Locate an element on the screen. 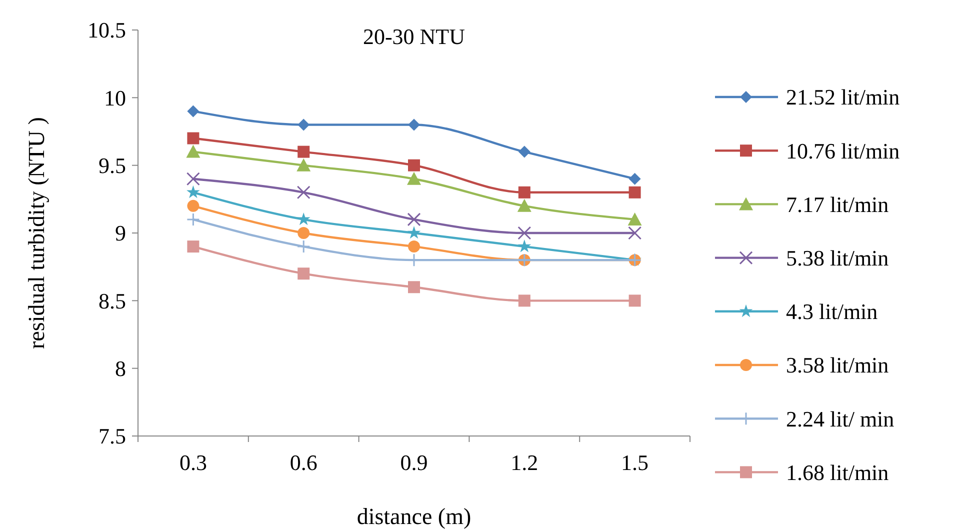 The image size is (964, 530). x-tick-label: 0.3 is located at coordinates (193, 462).